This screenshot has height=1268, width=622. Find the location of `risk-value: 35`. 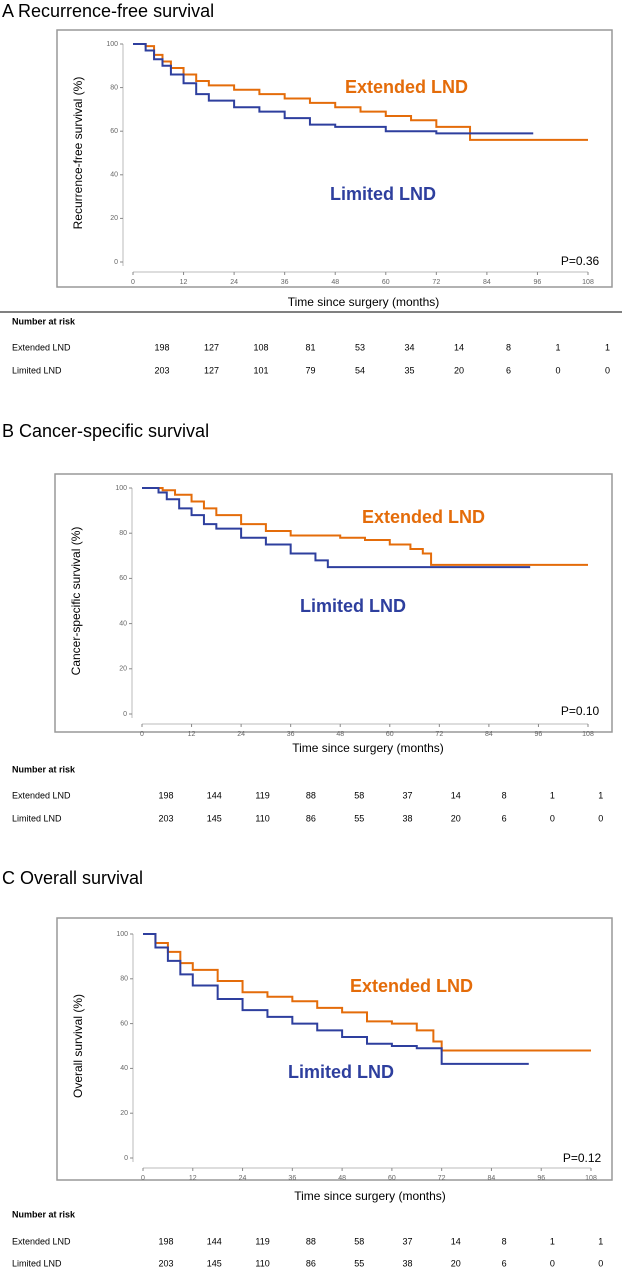

risk-value: 35 is located at coordinates (409, 370).